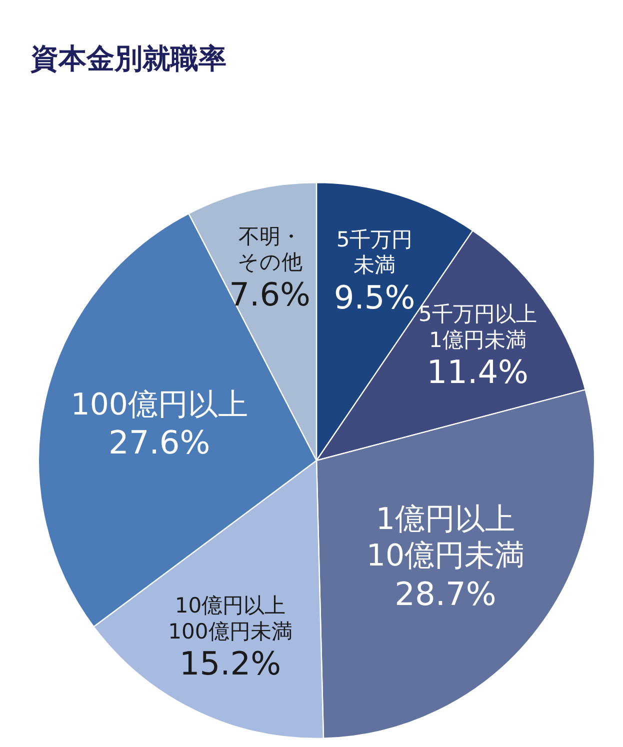 Image resolution: width=623 pixels, height=747 pixels. Describe the element at coordinates (477, 327) in the screenshot. I see `slice-label: 5千万円以上1億円未満` at that location.